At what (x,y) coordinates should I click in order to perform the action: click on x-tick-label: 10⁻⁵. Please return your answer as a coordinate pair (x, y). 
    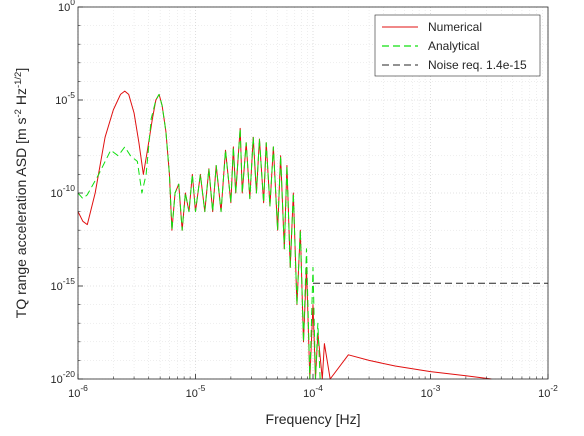
    Looking at the image, I should click on (196, 391).